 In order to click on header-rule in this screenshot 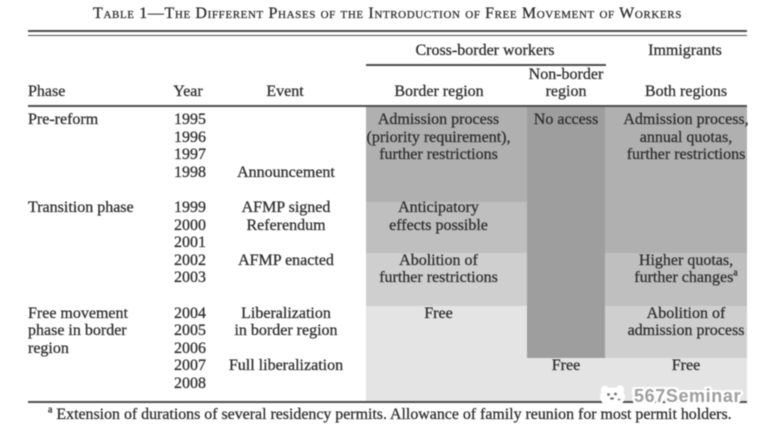, I will do `click(387, 106)`.